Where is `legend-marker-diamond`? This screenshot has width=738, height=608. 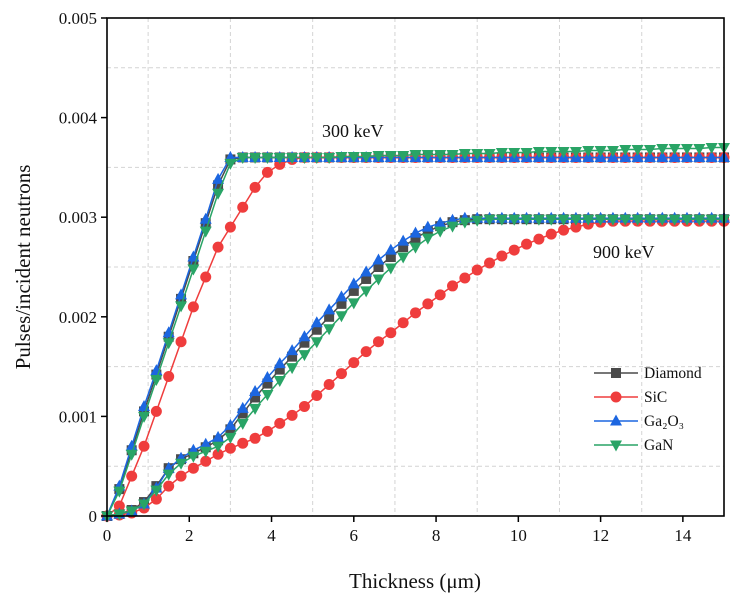 legend-marker-diamond is located at coordinates (616, 373).